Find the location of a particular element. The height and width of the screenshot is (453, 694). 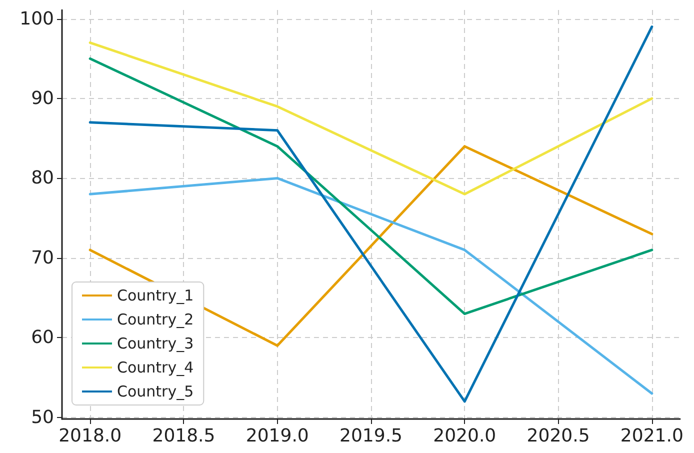

y-tick-label: 50 is located at coordinates (42, 417).